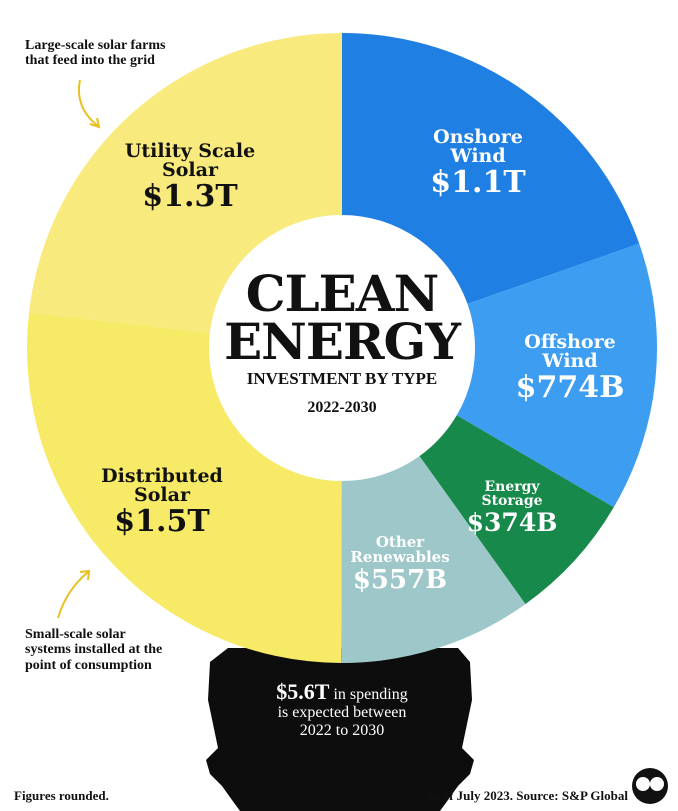 The height and width of the screenshot is (811, 678). I want to click on slice-name: Onshore, so click(478, 137).